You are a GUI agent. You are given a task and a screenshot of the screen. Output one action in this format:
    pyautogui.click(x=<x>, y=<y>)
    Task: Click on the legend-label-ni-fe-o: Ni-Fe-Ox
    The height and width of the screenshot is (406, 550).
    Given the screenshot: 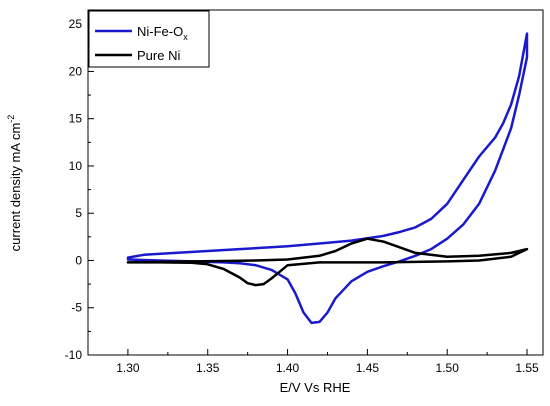 What is the action you would take?
    pyautogui.click(x=162, y=33)
    